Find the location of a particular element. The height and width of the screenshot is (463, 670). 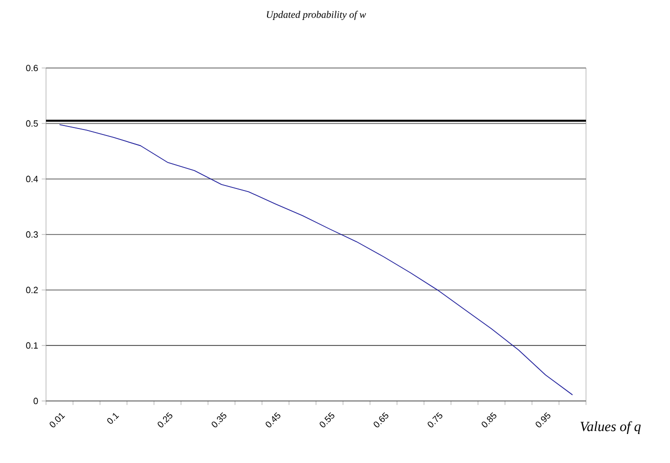

x-tick-label: 0.01 is located at coordinates (58, 420).